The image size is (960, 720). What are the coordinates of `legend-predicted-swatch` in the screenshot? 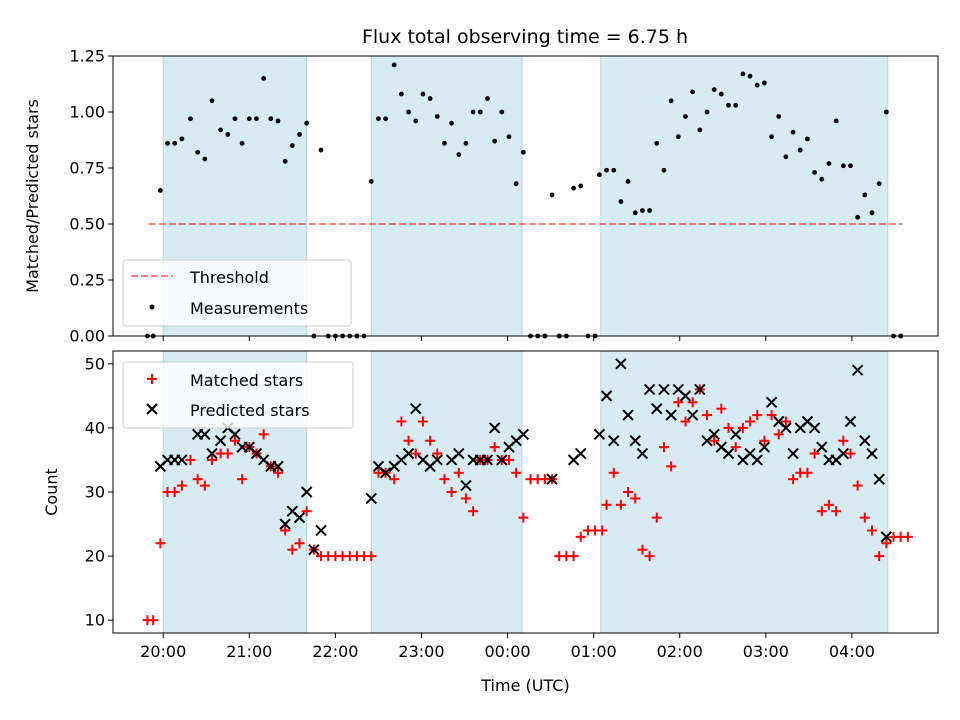 It's located at (152, 409).